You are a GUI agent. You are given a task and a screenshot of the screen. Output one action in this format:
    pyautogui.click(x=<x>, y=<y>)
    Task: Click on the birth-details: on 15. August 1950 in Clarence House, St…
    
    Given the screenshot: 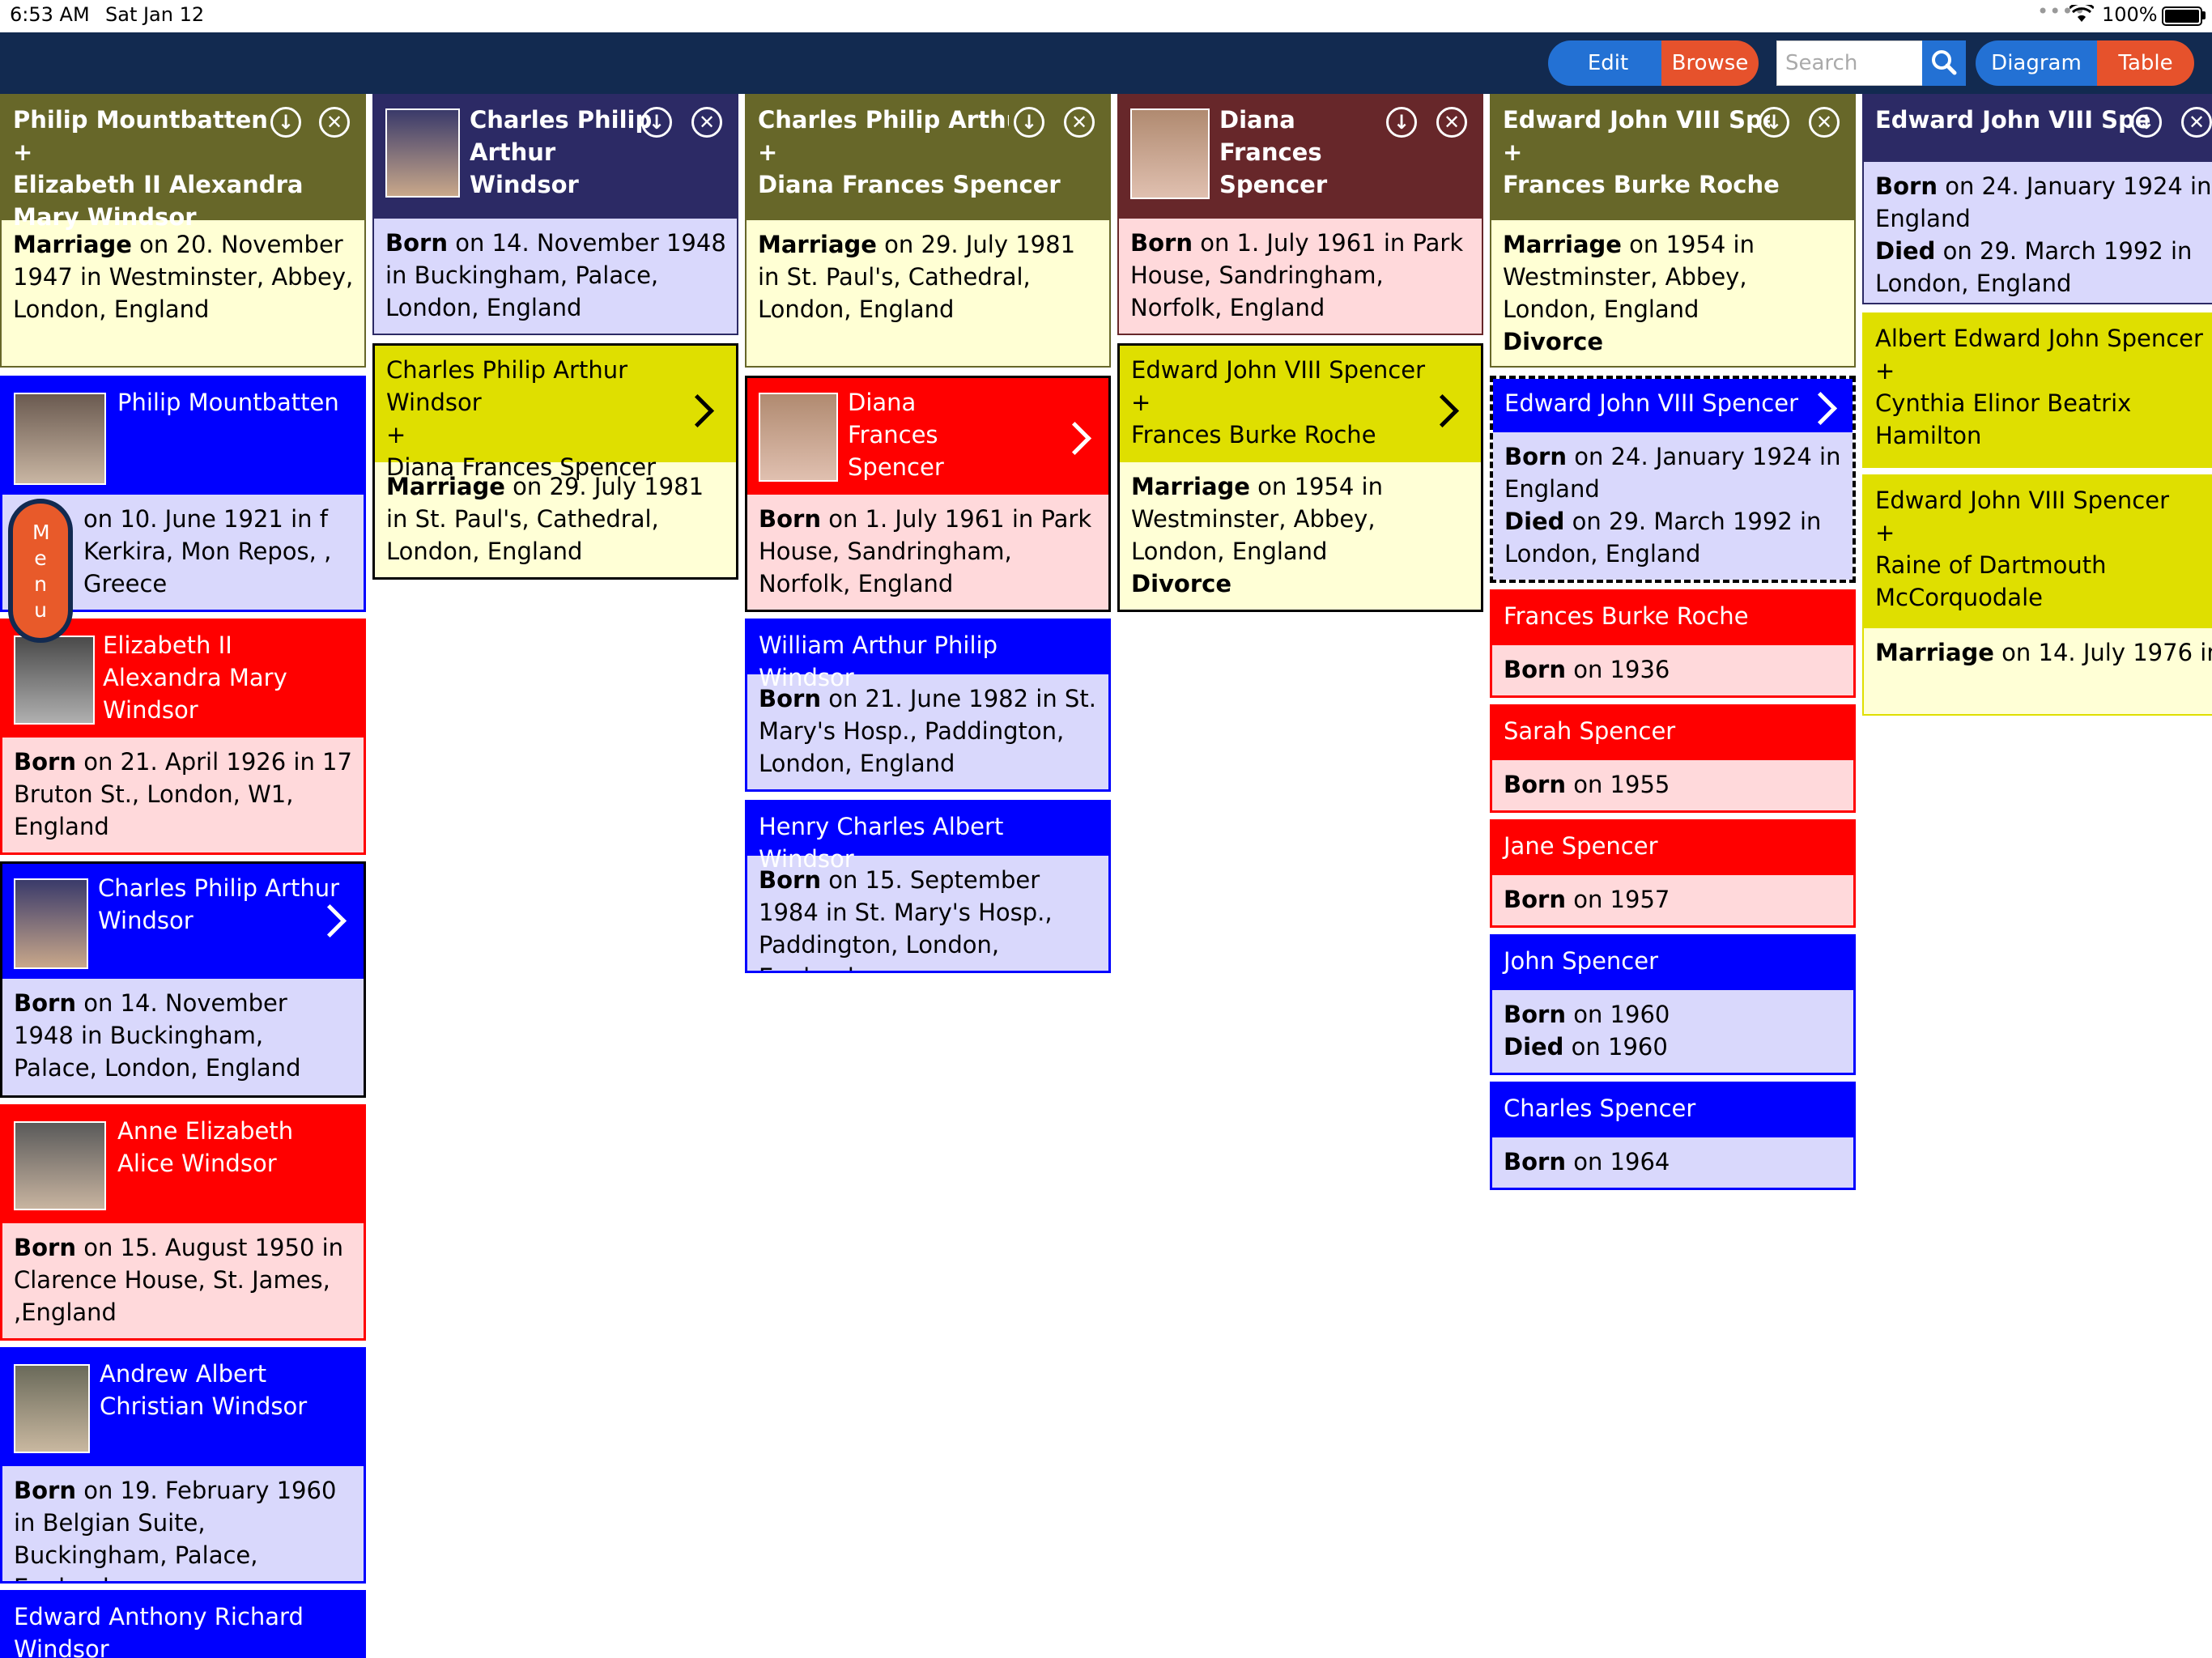 What is the action you would take?
    pyautogui.click(x=179, y=1280)
    